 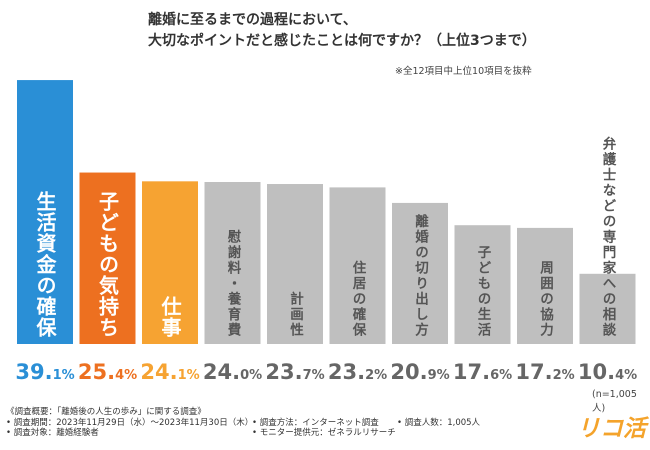 What do you see at coordinates (295, 314) in the screenshot?
I see `bar-label-5: 計画性` at bounding box center [295, 314].